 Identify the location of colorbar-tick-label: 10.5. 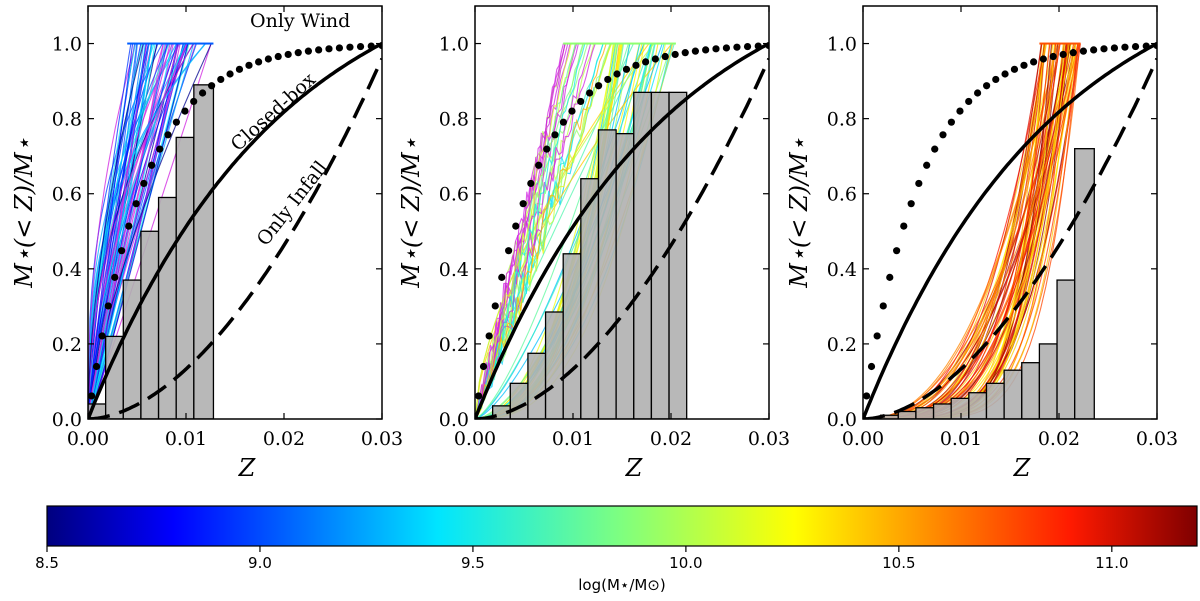
(898, 563).